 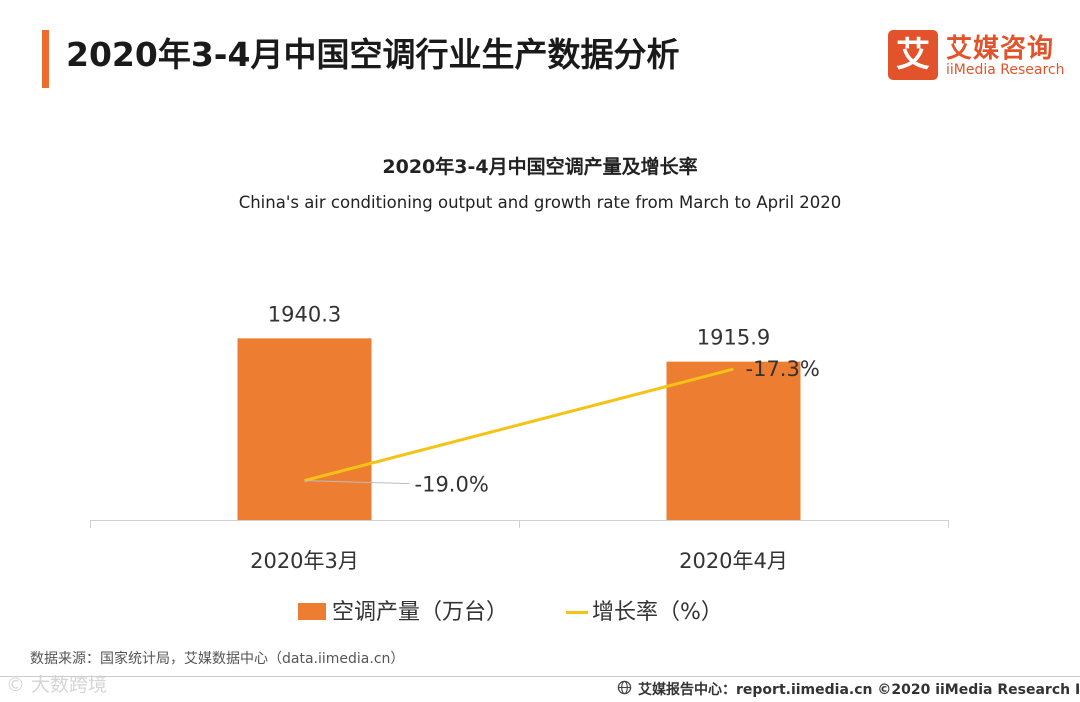 What do you see at coordinates (577, 612) in the screenshot?
I see `legend-line-swatch` at bounding box center [577, 612].